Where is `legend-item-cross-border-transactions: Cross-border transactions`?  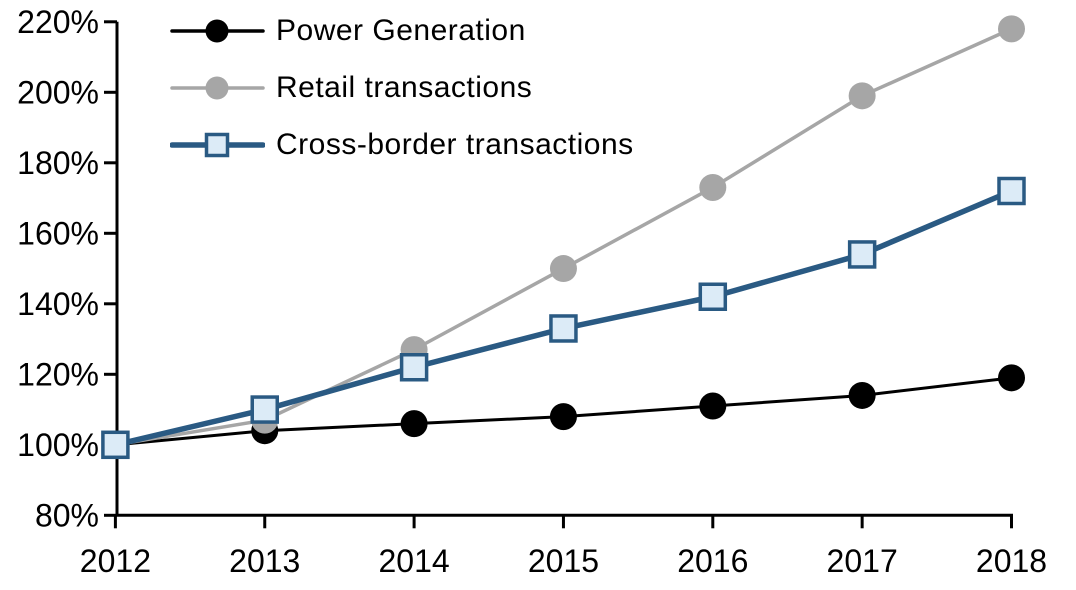 legend-item-cross-border-transactions: Cross-border transactions is located at coordinates (402, 144).